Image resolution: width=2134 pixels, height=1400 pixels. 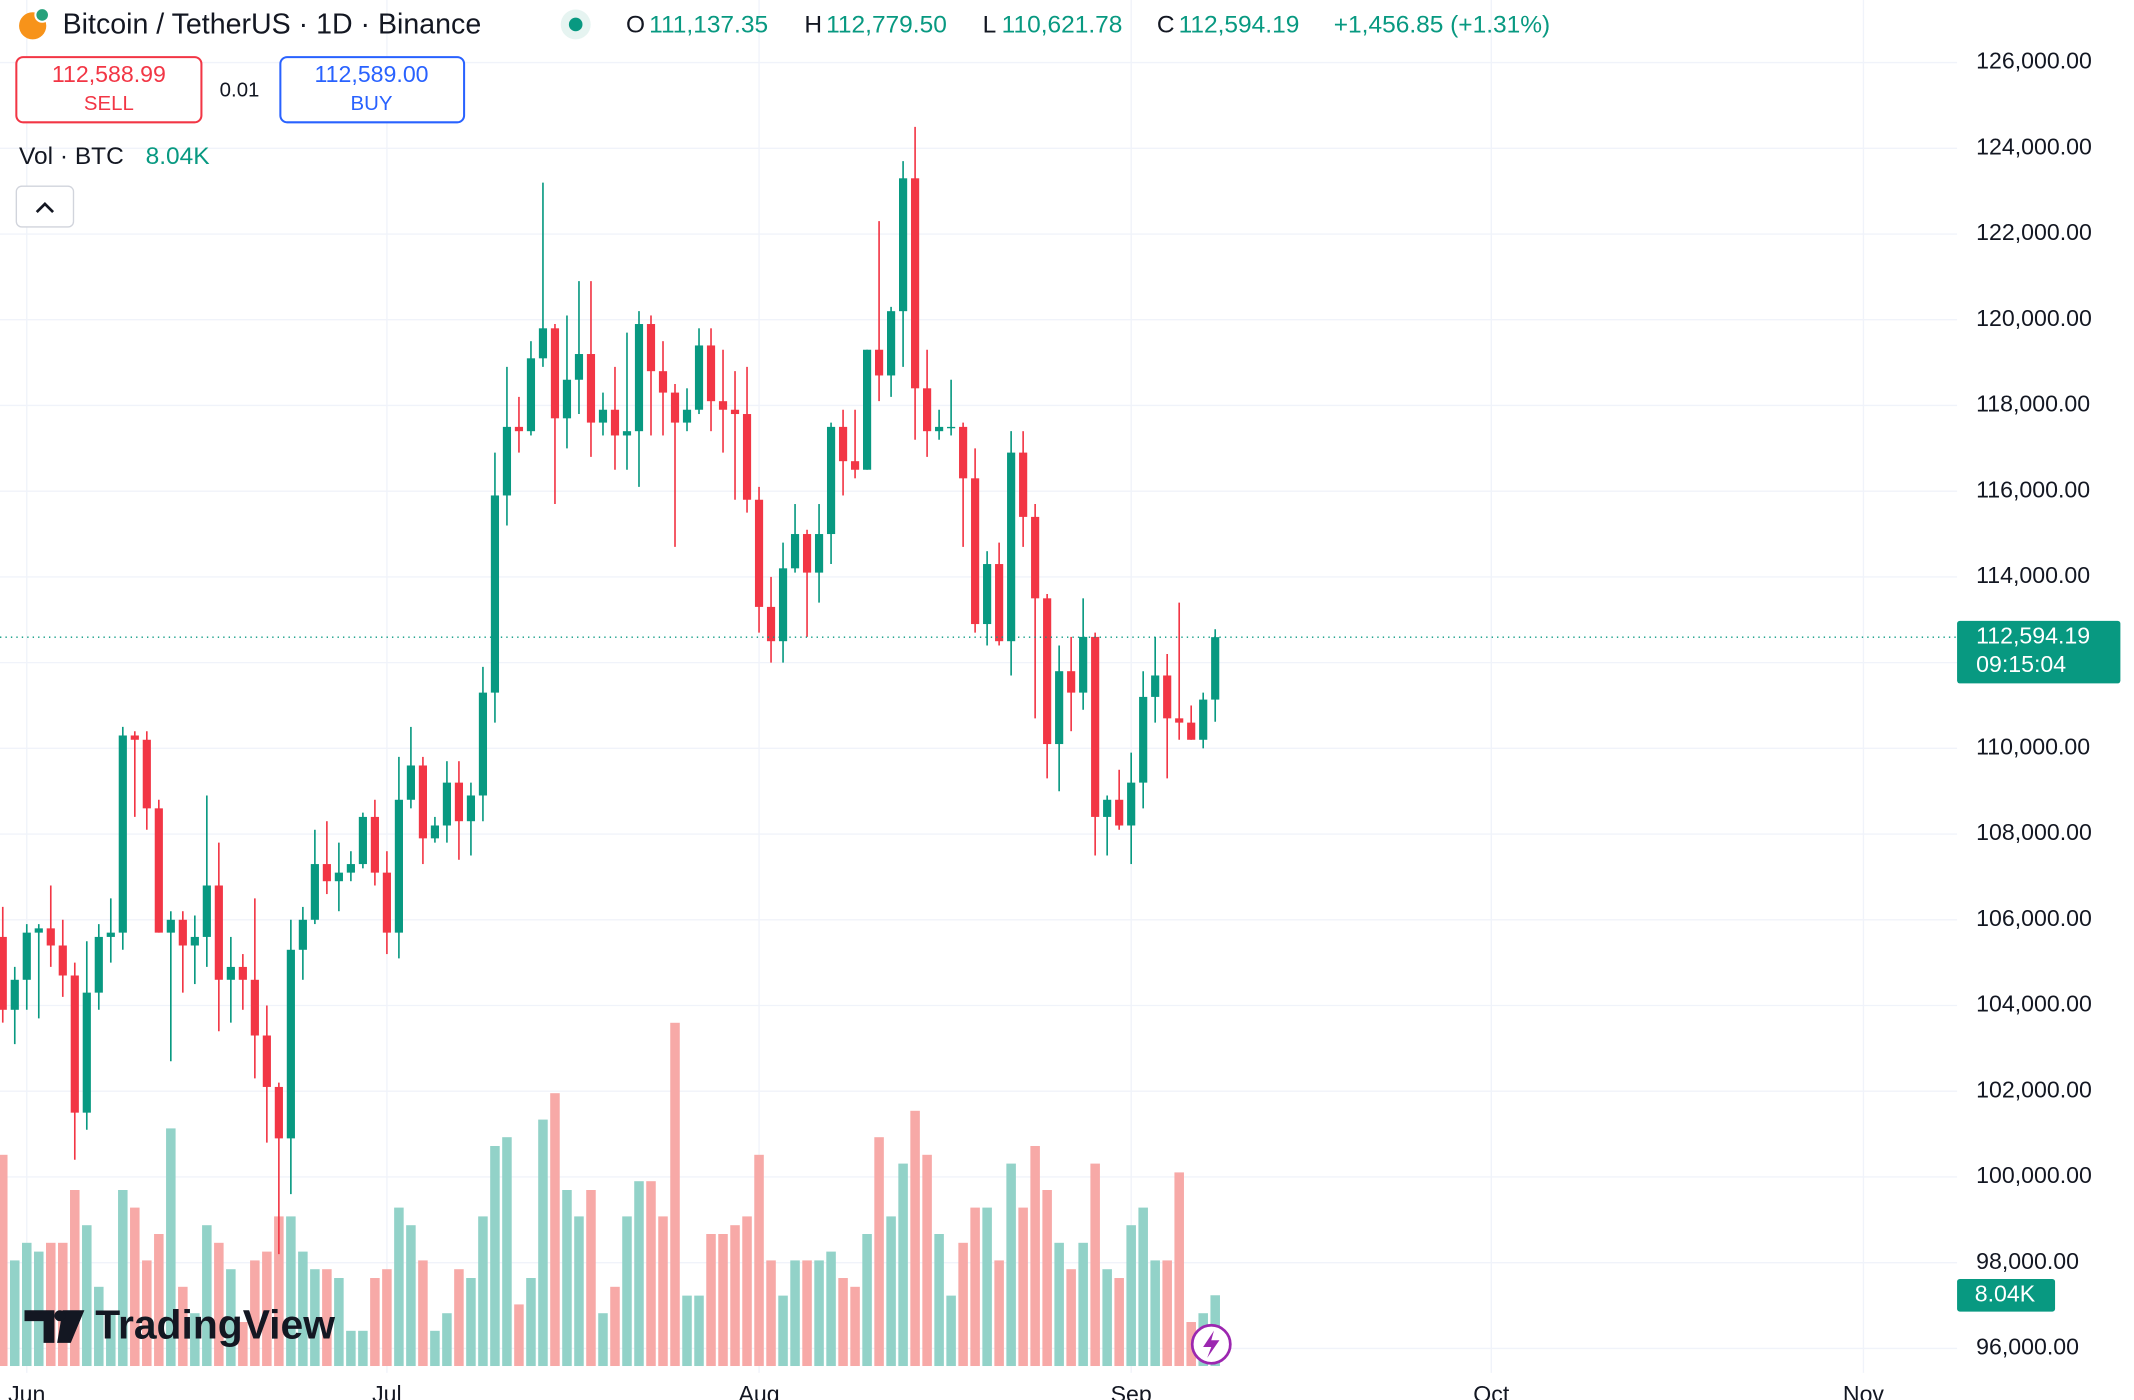 I want to click on collapse-box, so click(x=45, y=206).